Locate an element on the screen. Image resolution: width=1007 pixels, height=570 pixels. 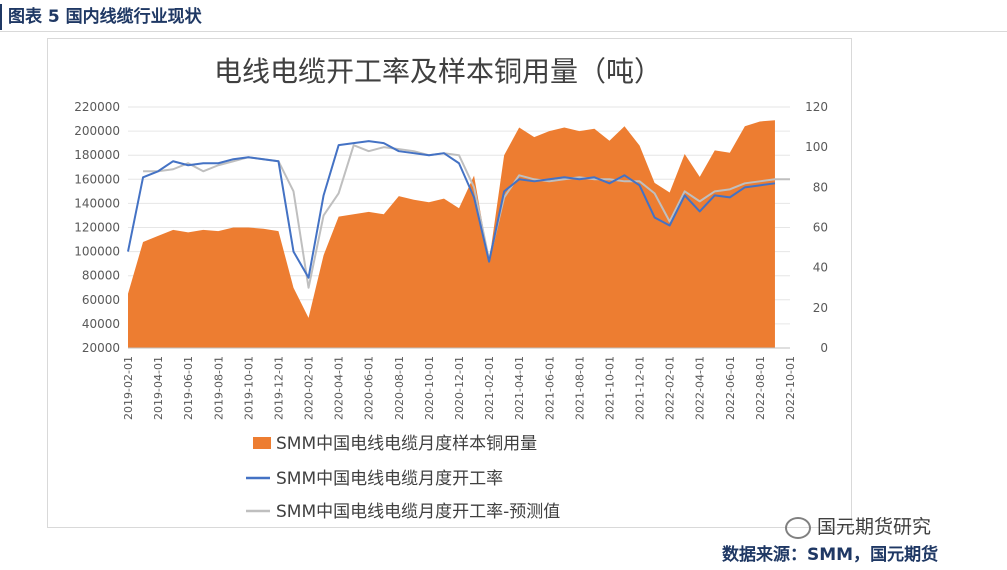
right-tick-label: 60 is located at coordinates (820, 228).